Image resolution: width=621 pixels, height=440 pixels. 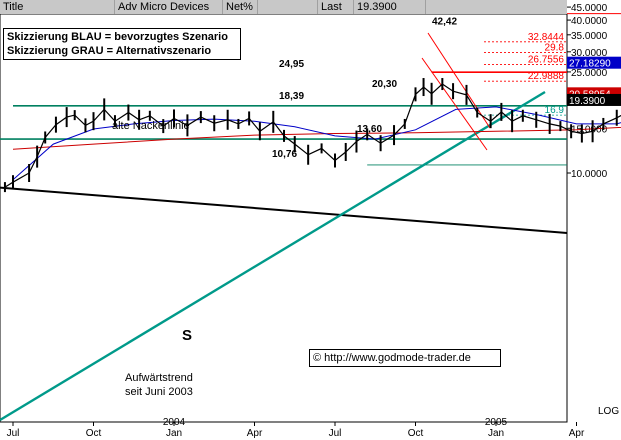 What do you see at coordinates (546, 37) in the screenshot?
I see `fib-level-label: 32.8444` at bounding box center [546, 37].